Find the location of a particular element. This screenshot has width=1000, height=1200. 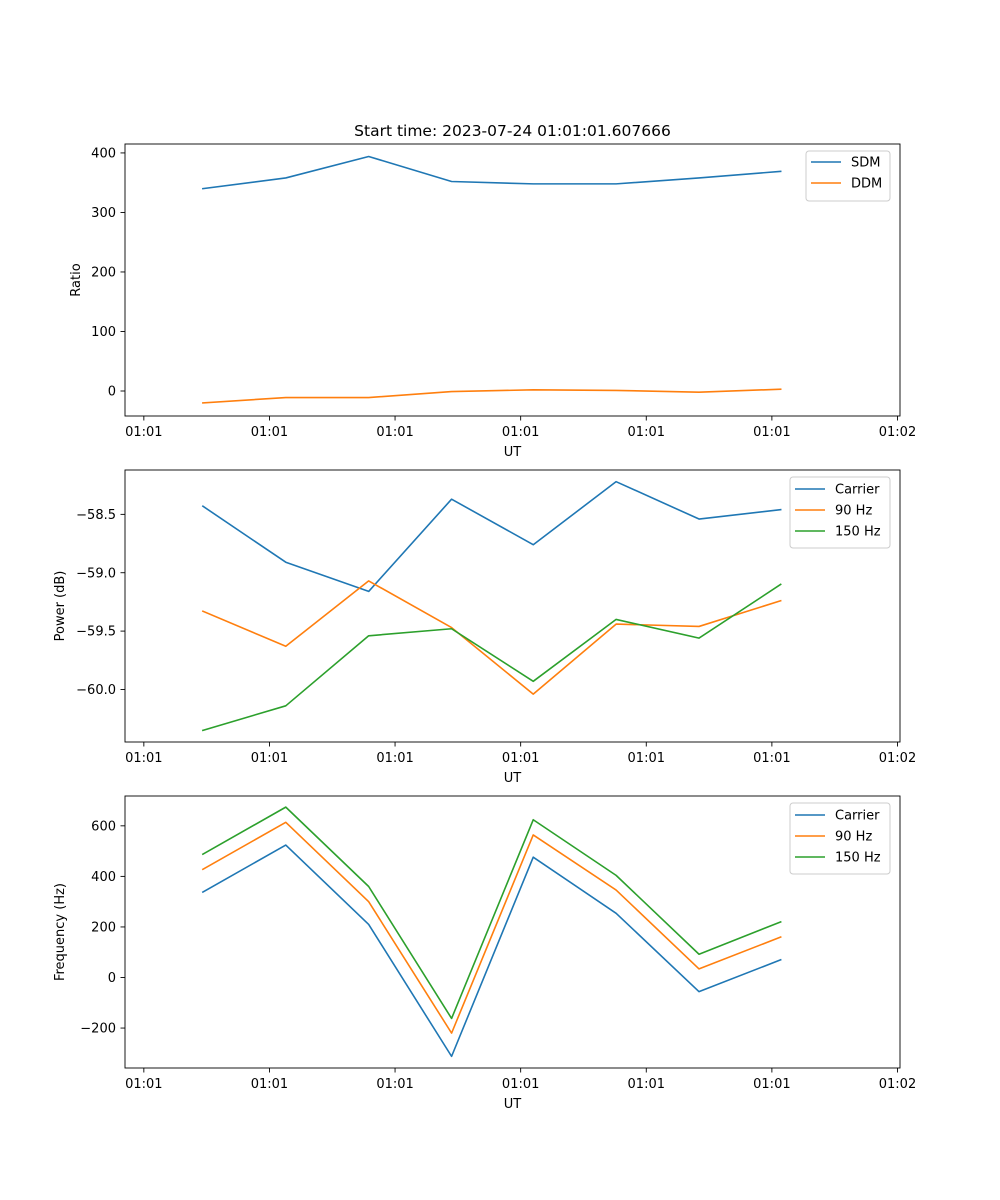

legend: SDM DDM is located at coordinates (848, 176).